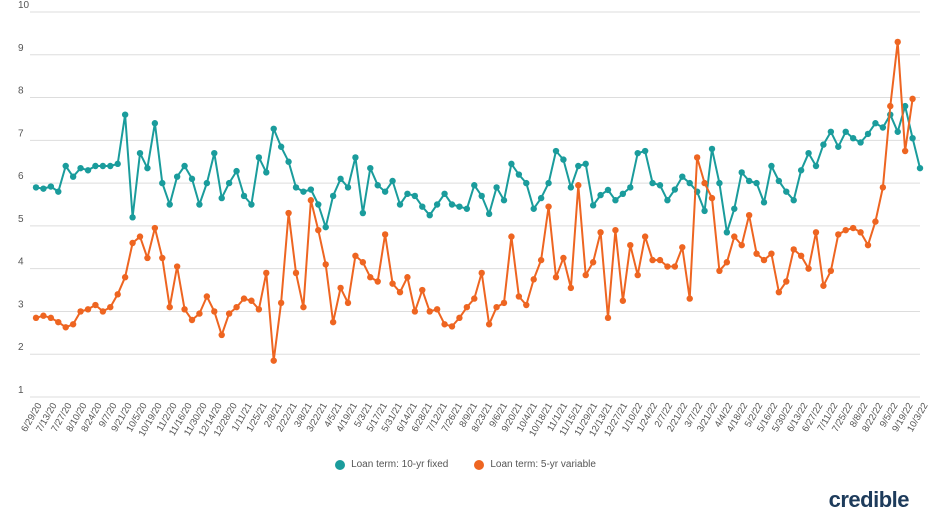  I want to click on y-tick-label: 4, so click(21, 262).